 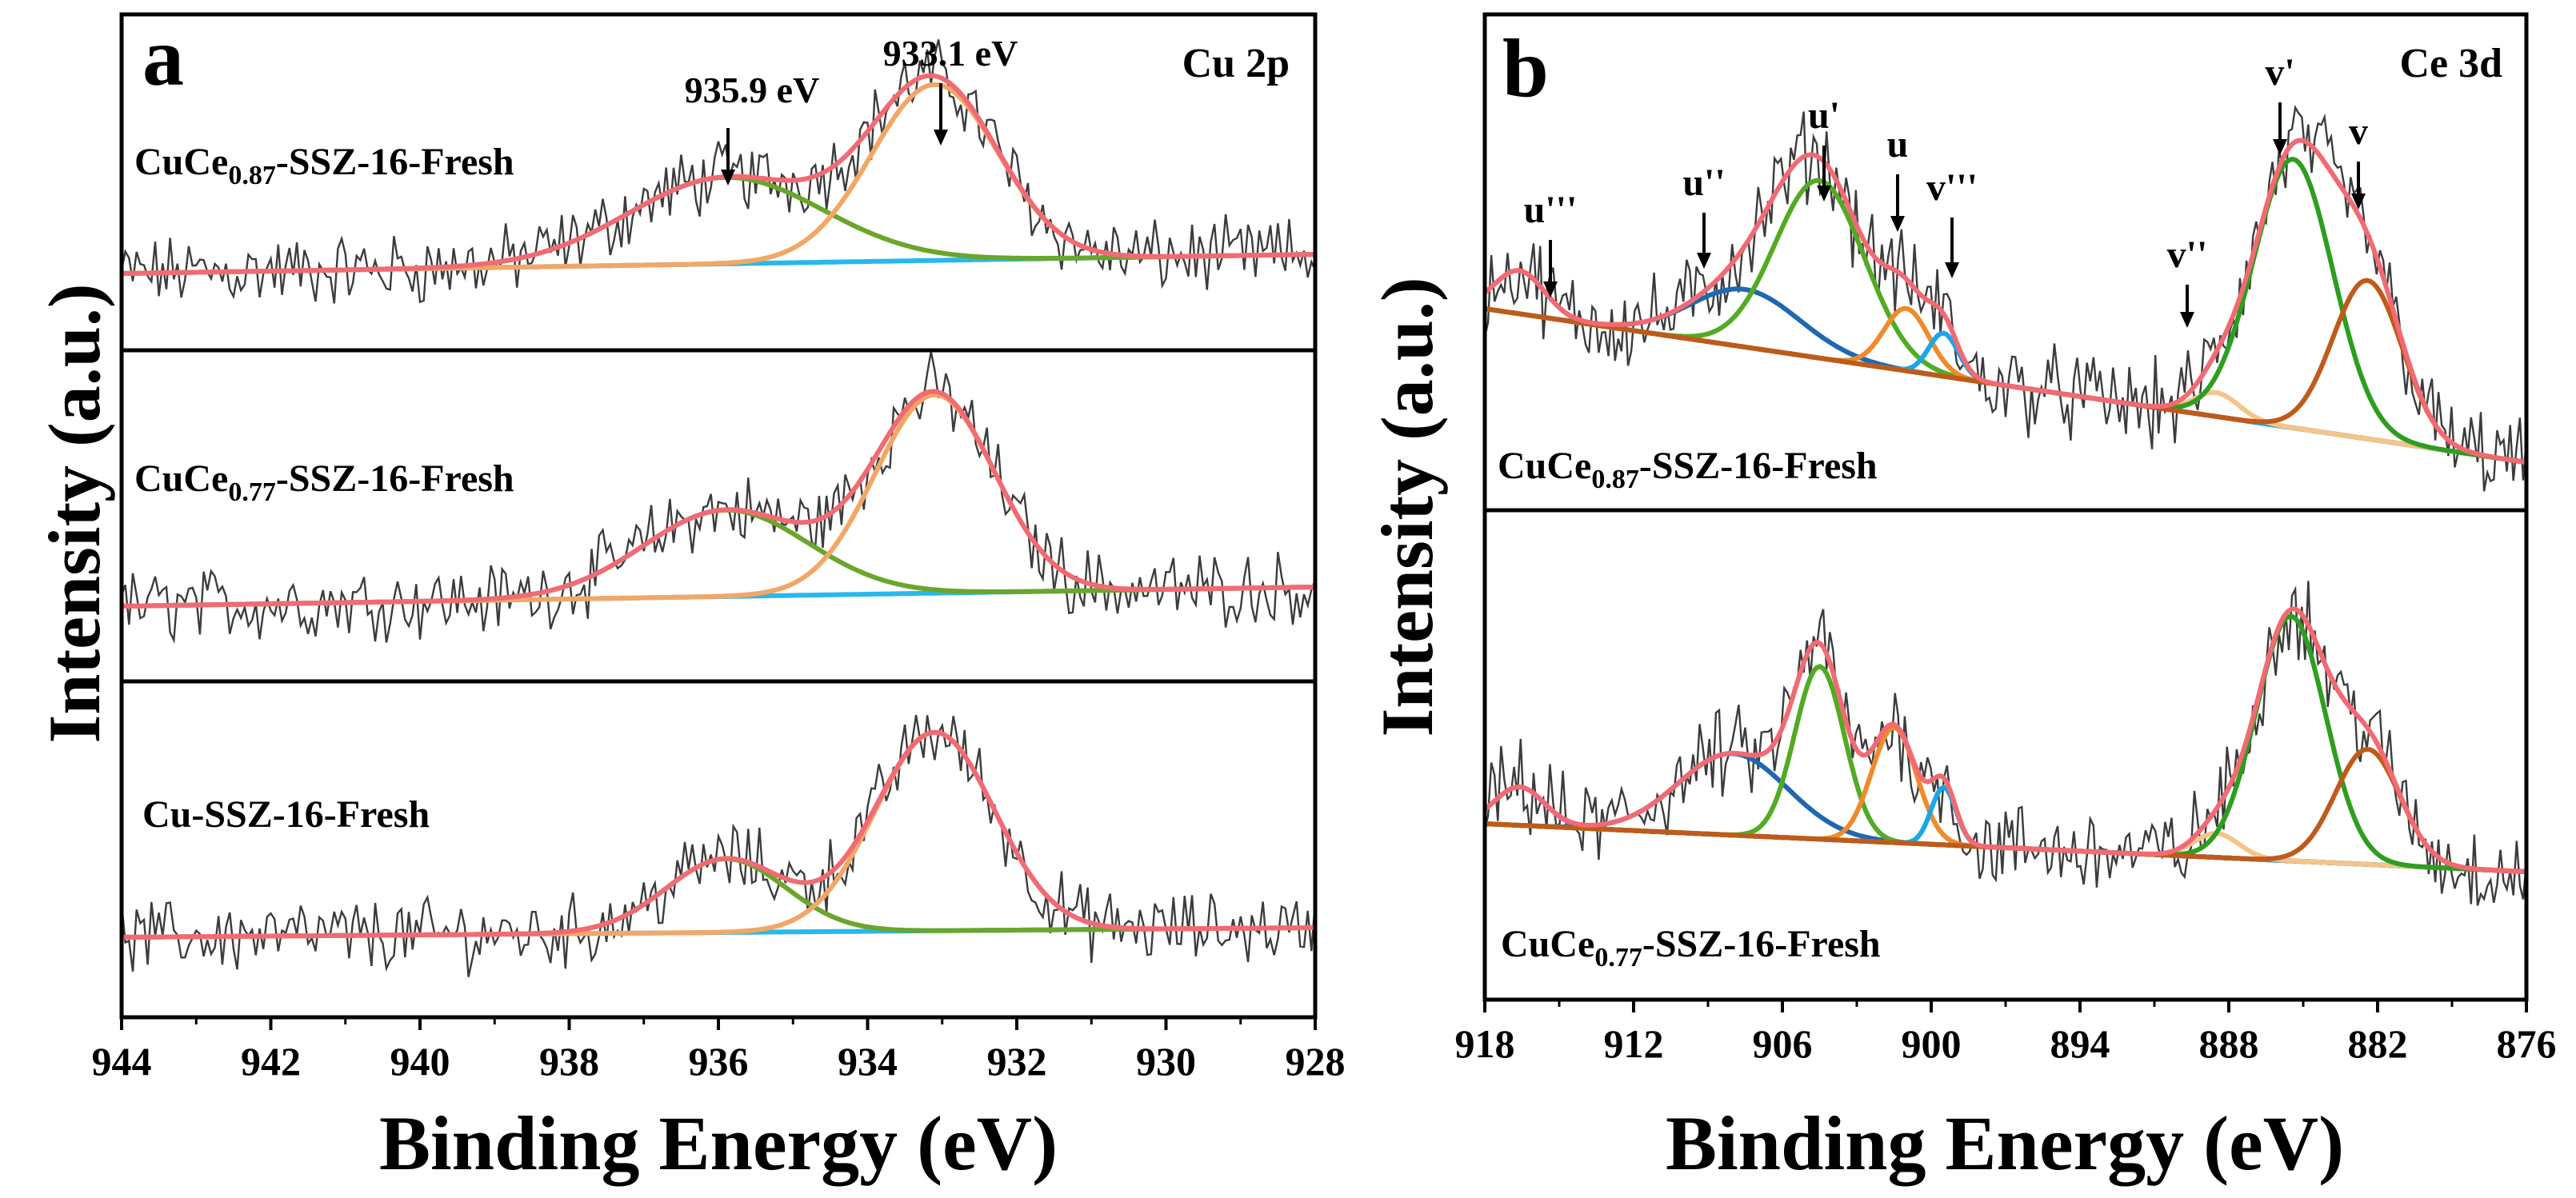 I want to click on x-tick-label: 934, so click(x=868, y=1061).